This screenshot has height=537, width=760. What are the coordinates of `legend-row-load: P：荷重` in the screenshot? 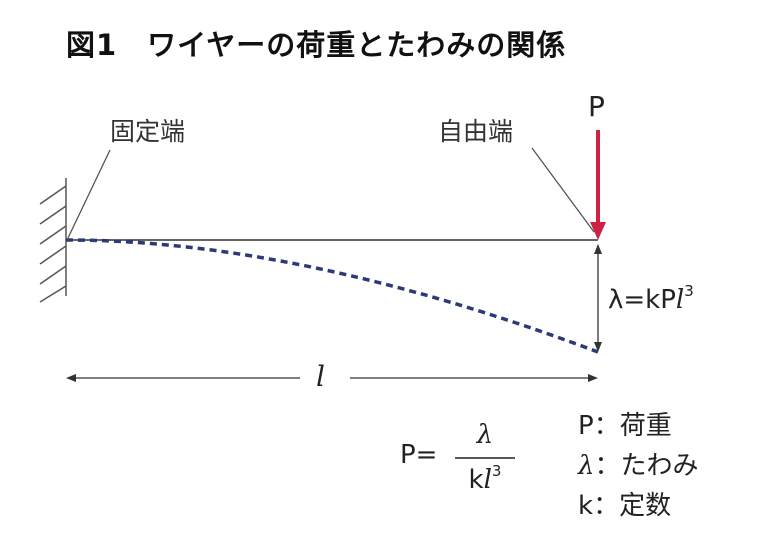 It's located at (625, 423).